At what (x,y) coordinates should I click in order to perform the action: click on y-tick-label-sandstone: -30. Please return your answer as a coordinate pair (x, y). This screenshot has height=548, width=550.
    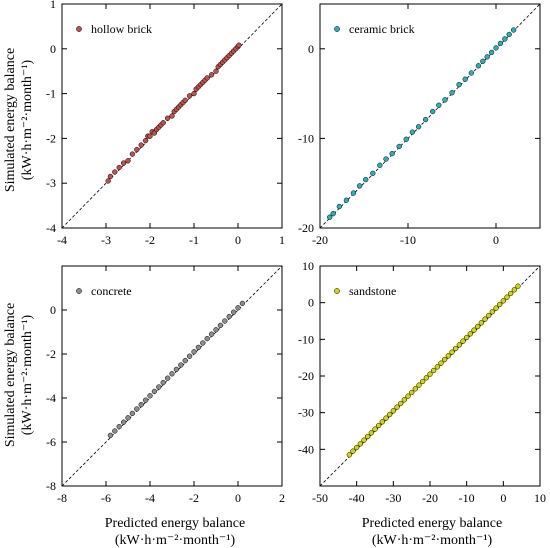
    Looking at the image, I should click on (306, 413).